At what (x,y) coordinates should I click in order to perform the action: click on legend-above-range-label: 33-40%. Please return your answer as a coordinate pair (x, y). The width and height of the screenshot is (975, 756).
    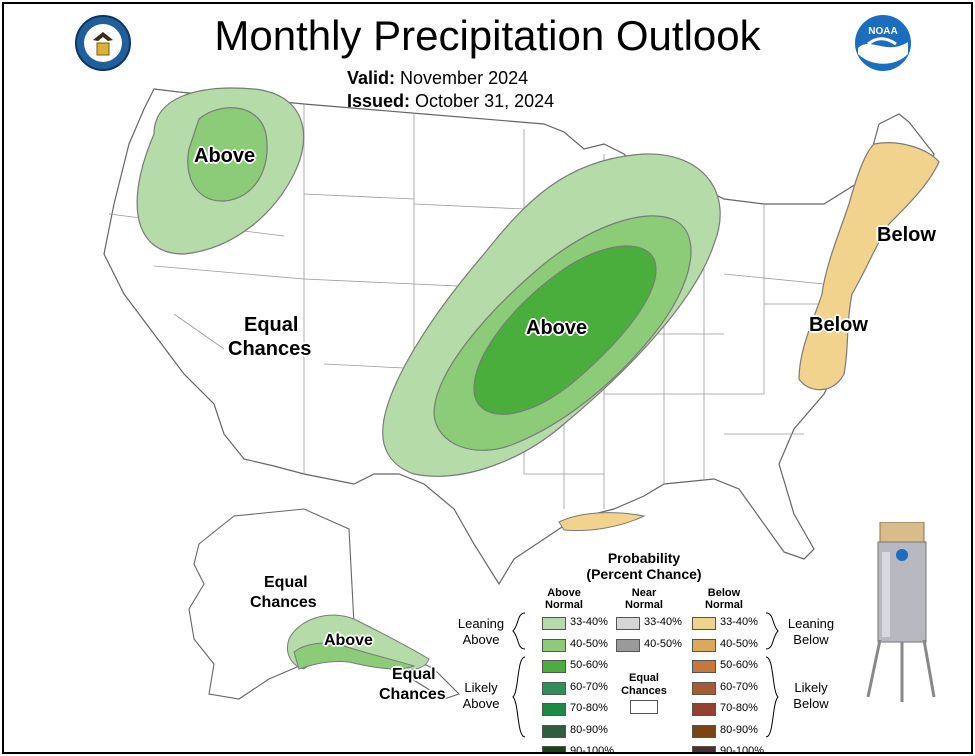
    Looking at the image, I should click on (589, 622).